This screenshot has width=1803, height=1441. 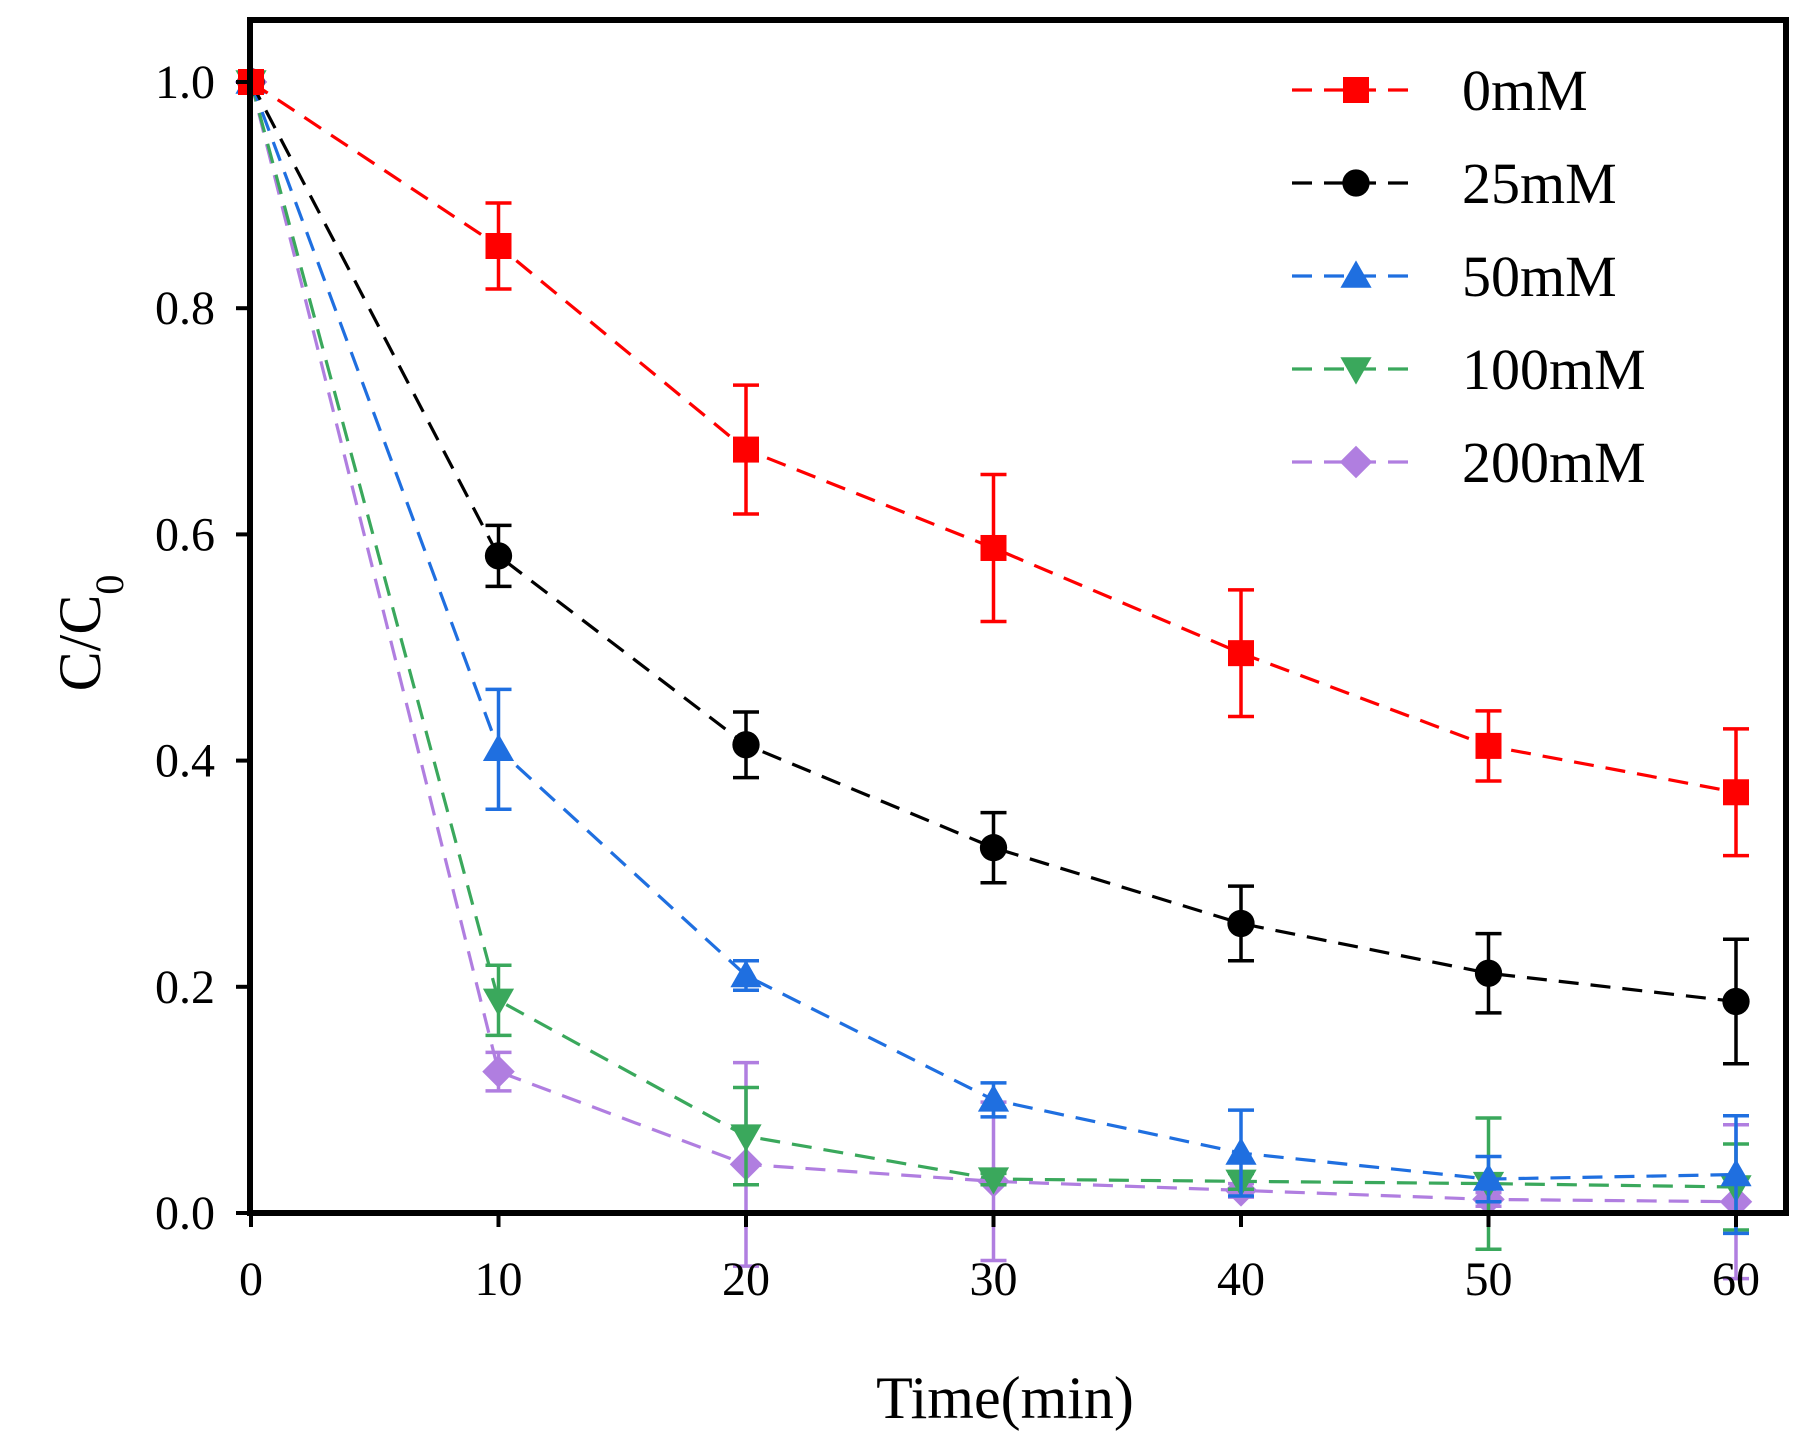 What do you see at coordinates (1539, 276) in the screenshot?
I see `legend-label: 50mM` at bounding box center [1539, 276].